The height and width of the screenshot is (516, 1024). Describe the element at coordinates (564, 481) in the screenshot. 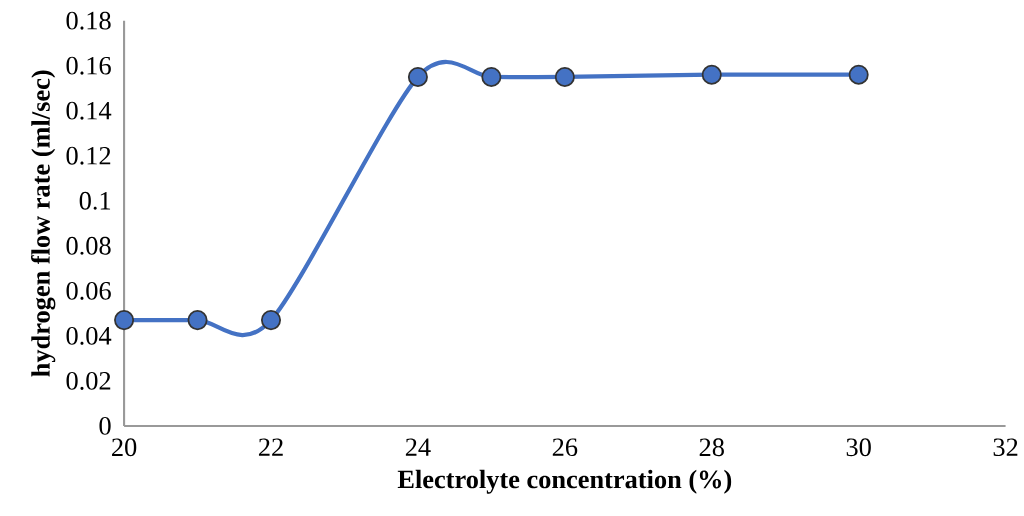

I see `x-axis-title: Electrolyte concentration (%)` at that location.